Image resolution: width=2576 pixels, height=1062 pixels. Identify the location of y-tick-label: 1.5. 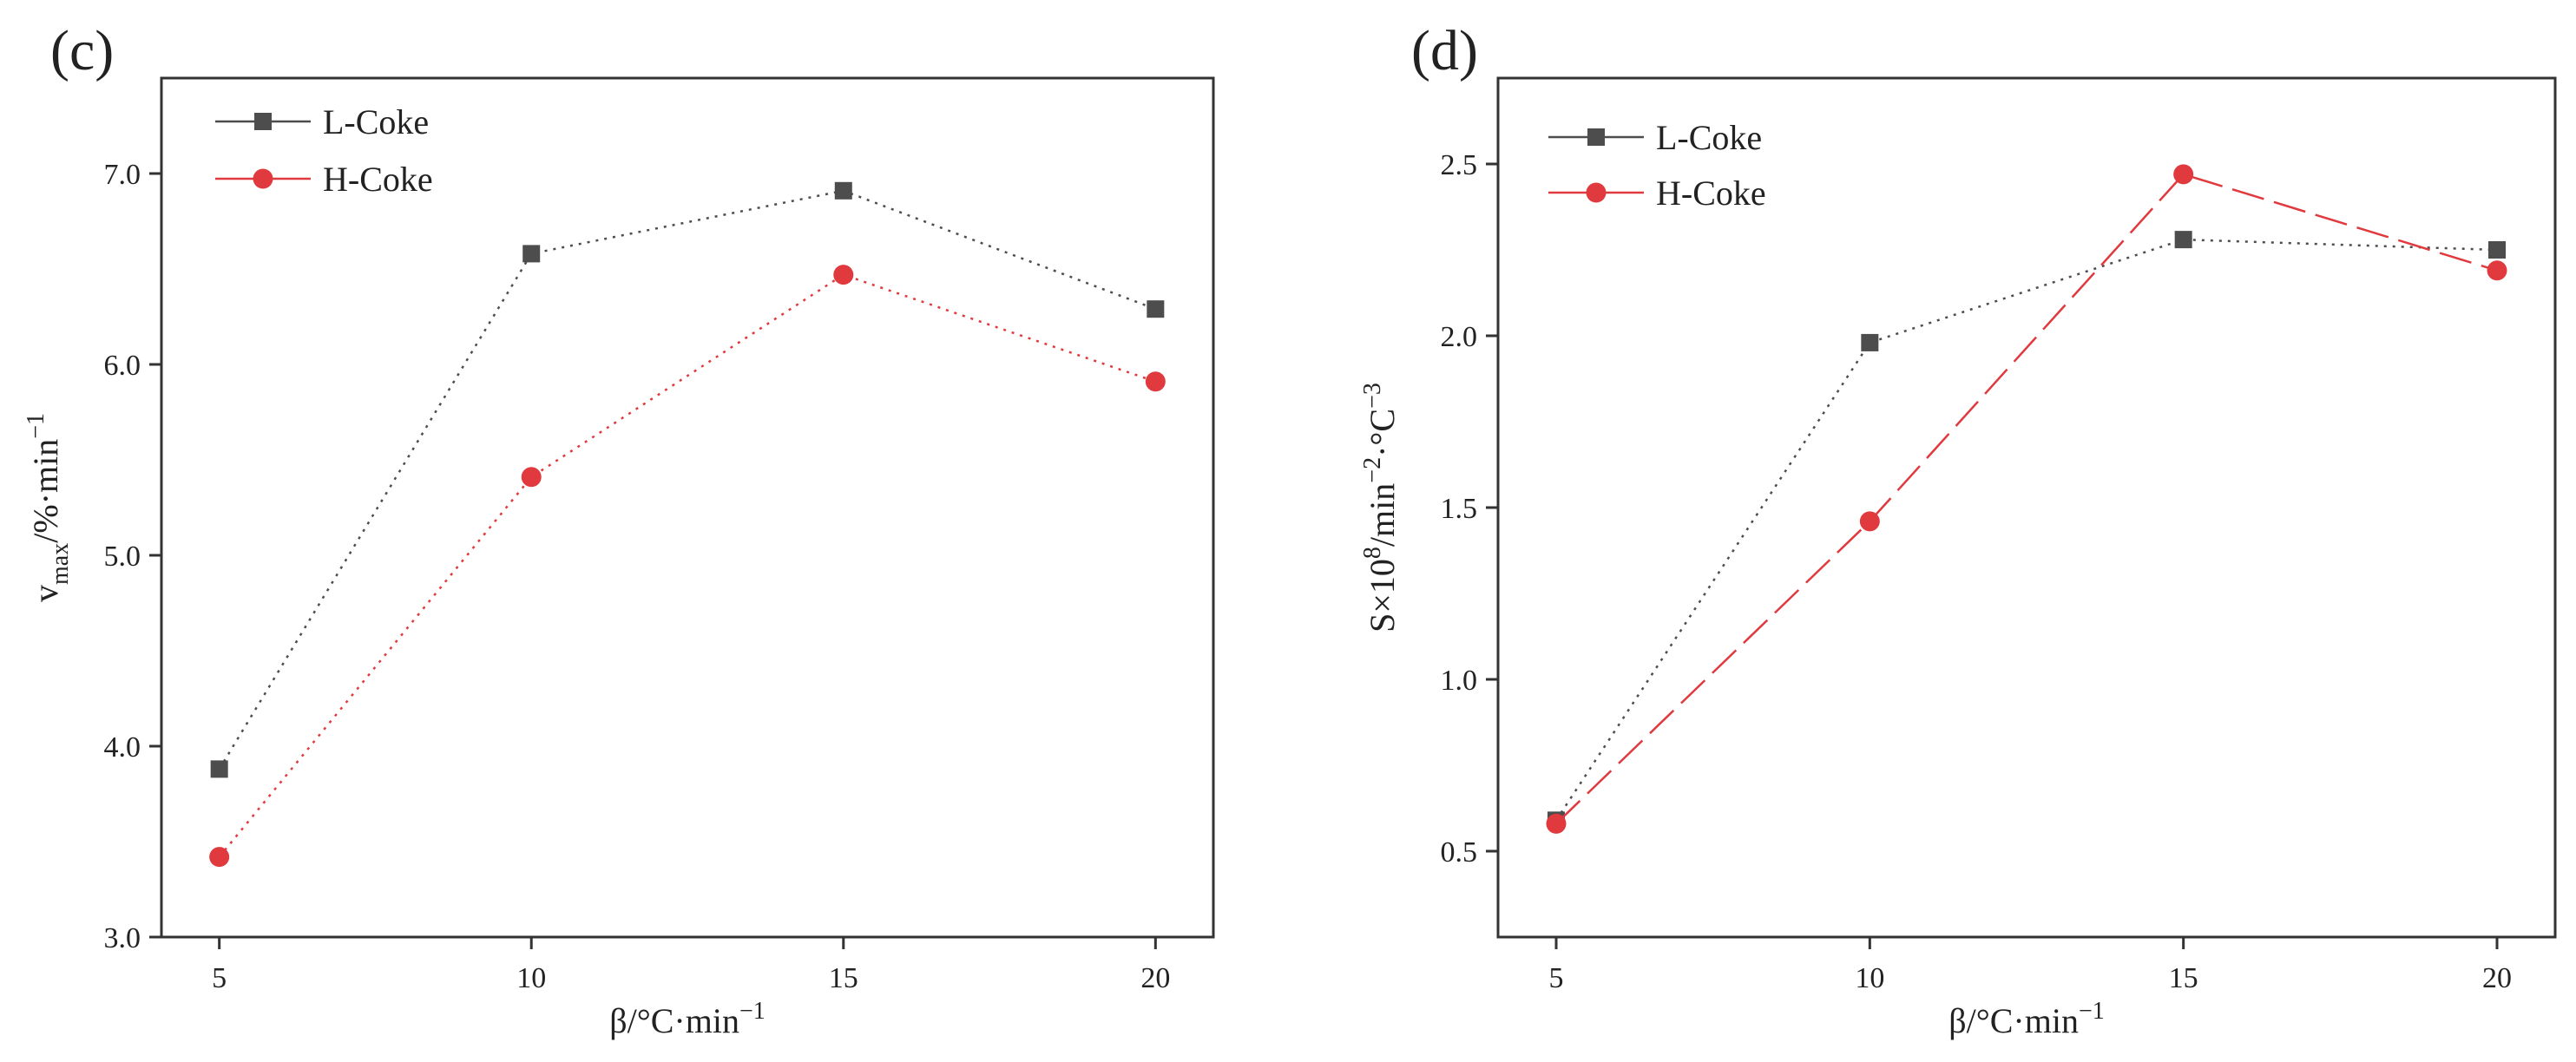
(1459, 509).